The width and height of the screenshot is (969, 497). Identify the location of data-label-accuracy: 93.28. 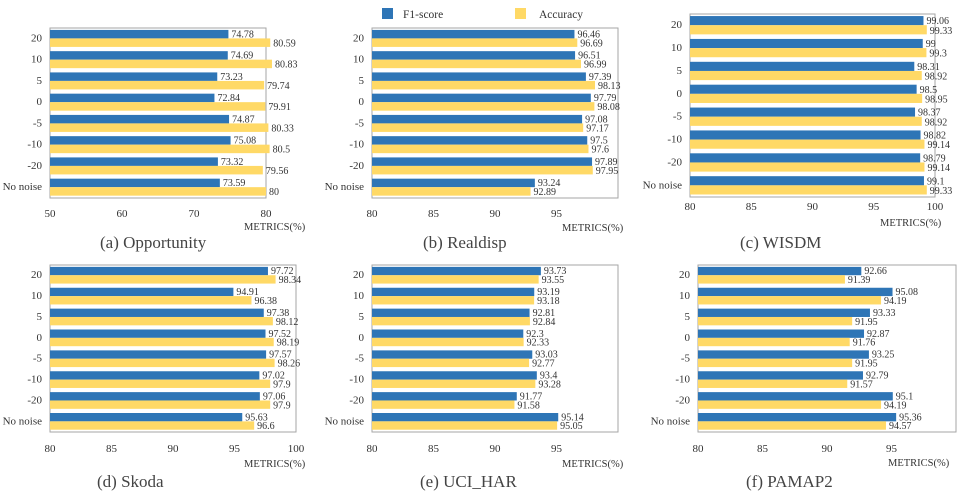
(549, 384).